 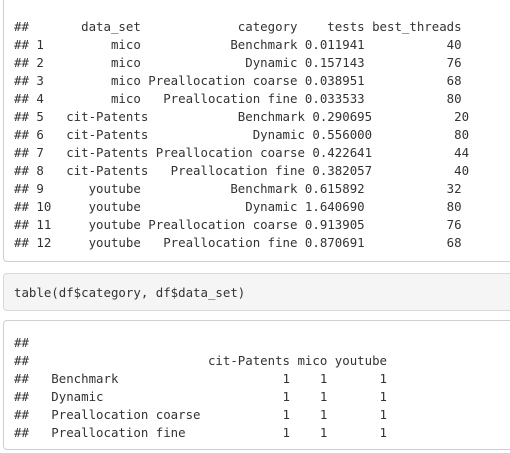 What do you see at coordinates (238, 26) in the screenshot?
I see `output-line: ## data_set category tests best_threads` at bounding box center [238, 26].